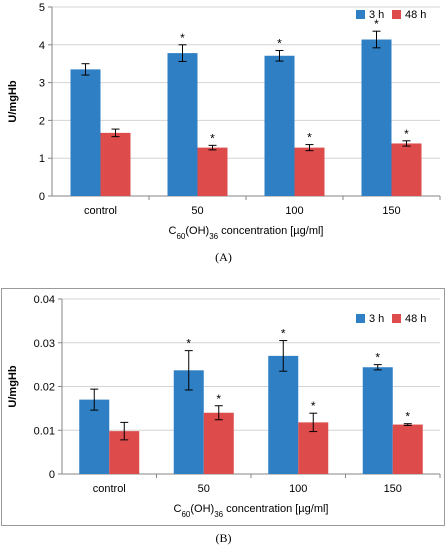 The width and height of the screenshot is (447, 550). Describe the element at coordinates (42, 197) in the screenshot. I see `chart-a-y-tick-label: 0` at that location.